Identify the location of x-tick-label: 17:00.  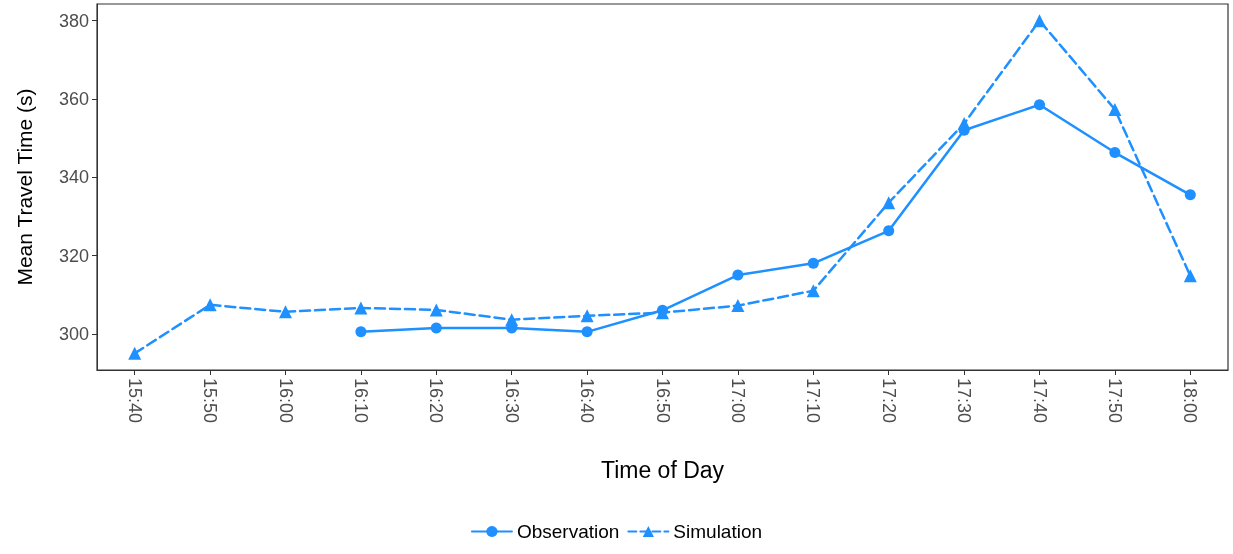
(737, 401).